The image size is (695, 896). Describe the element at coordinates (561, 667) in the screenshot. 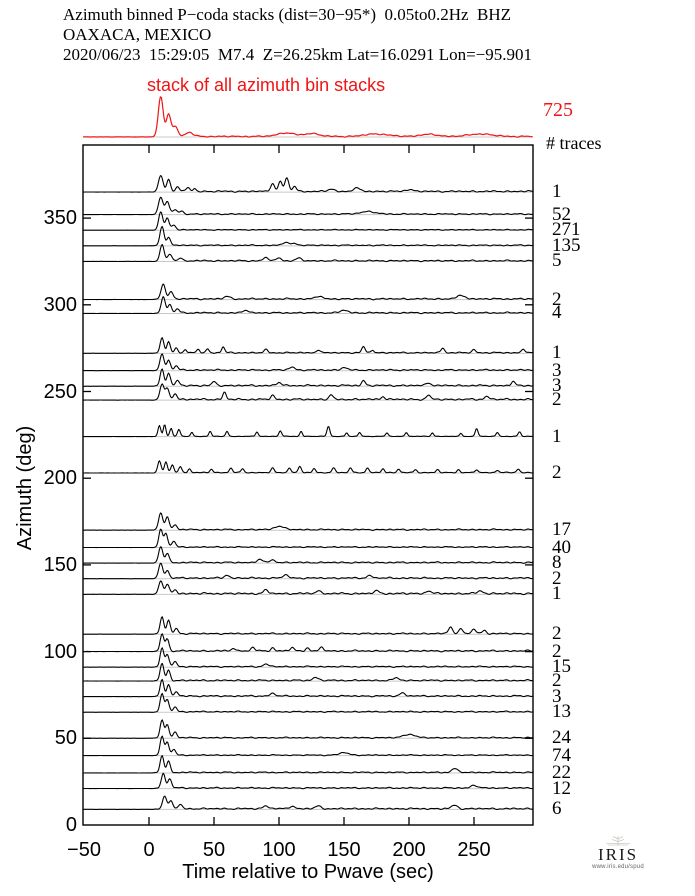

I see `trace-count-az91: 15` at that location.